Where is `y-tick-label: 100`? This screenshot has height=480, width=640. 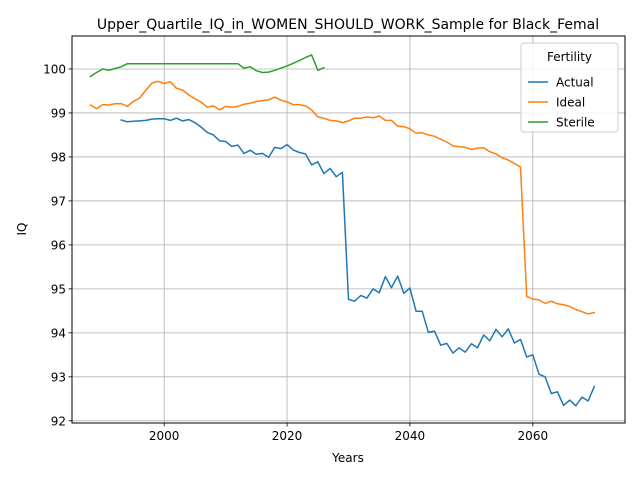 y-tick-label: 100 is located at coordinates (54, 69).